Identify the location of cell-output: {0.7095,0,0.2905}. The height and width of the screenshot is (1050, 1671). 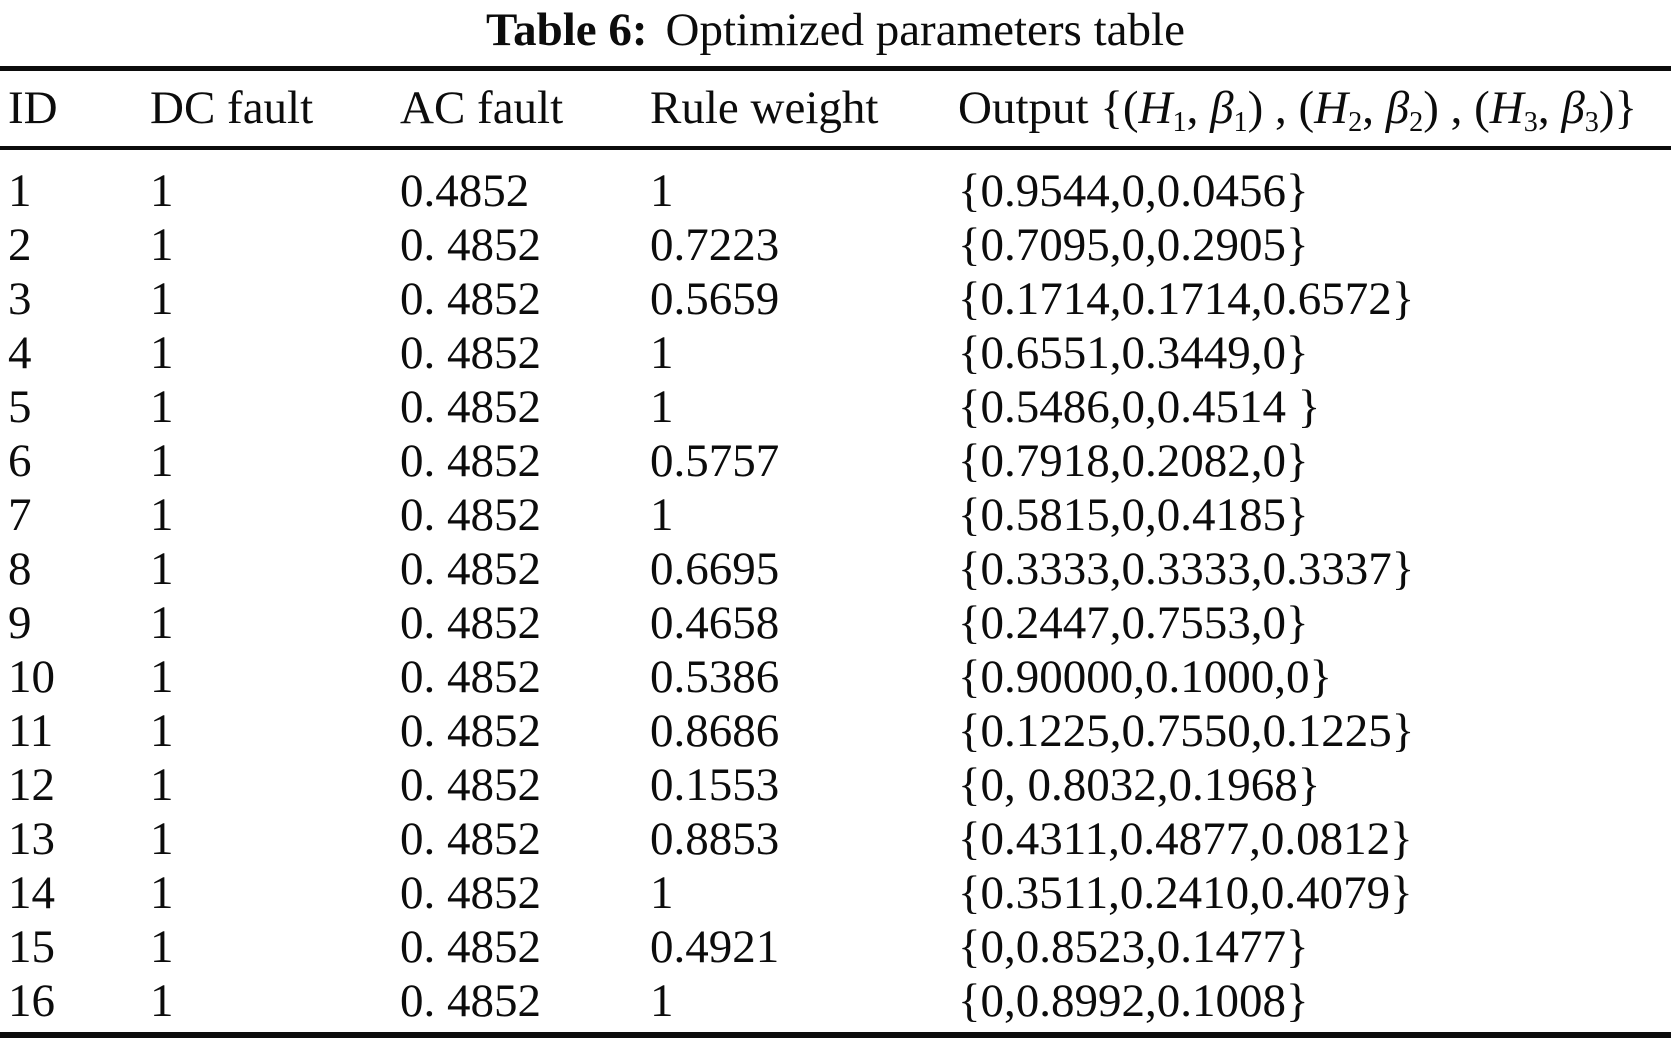
(1133, 244).